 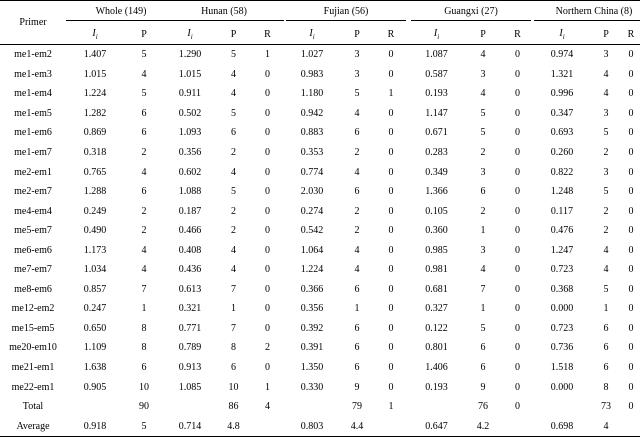 What do you see at coordinates (312, 231) in the screenshot?
I see `value-cell: 0.542` at bounding box center [312, 231].